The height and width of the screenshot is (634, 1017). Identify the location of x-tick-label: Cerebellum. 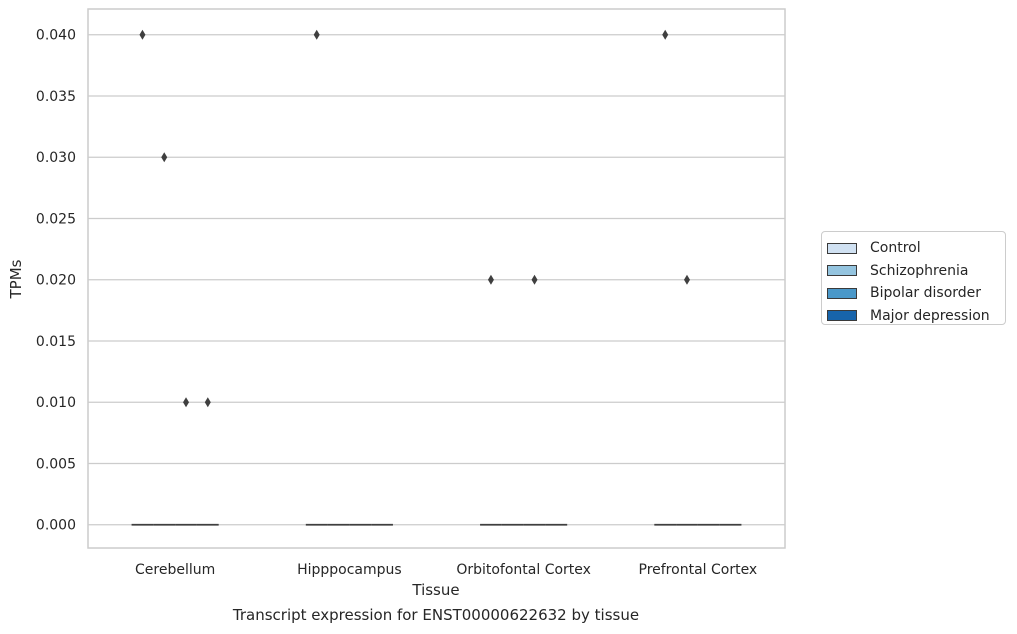
(175, 570).